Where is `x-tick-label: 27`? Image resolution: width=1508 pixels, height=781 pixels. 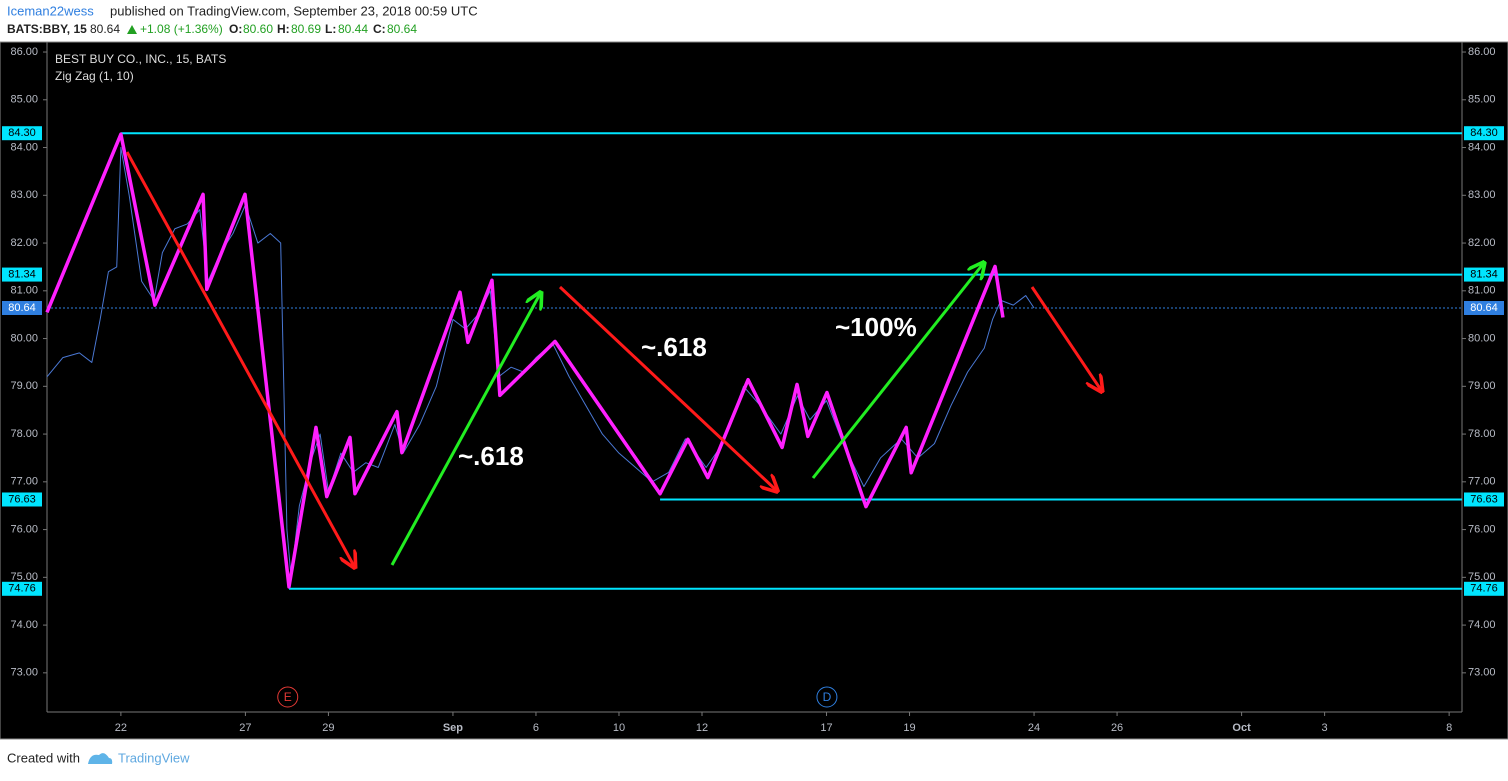 x-tick-label: 27 is located at coordinates (245, 728).